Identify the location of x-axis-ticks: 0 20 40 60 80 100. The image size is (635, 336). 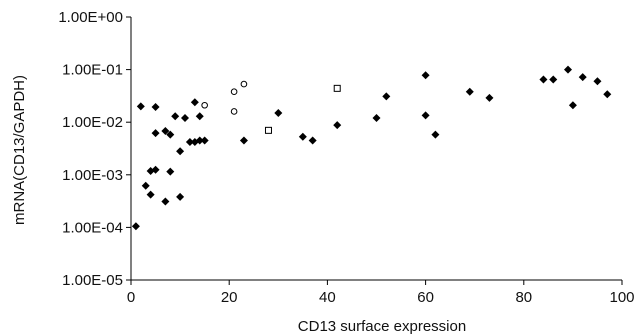
(381, 293).